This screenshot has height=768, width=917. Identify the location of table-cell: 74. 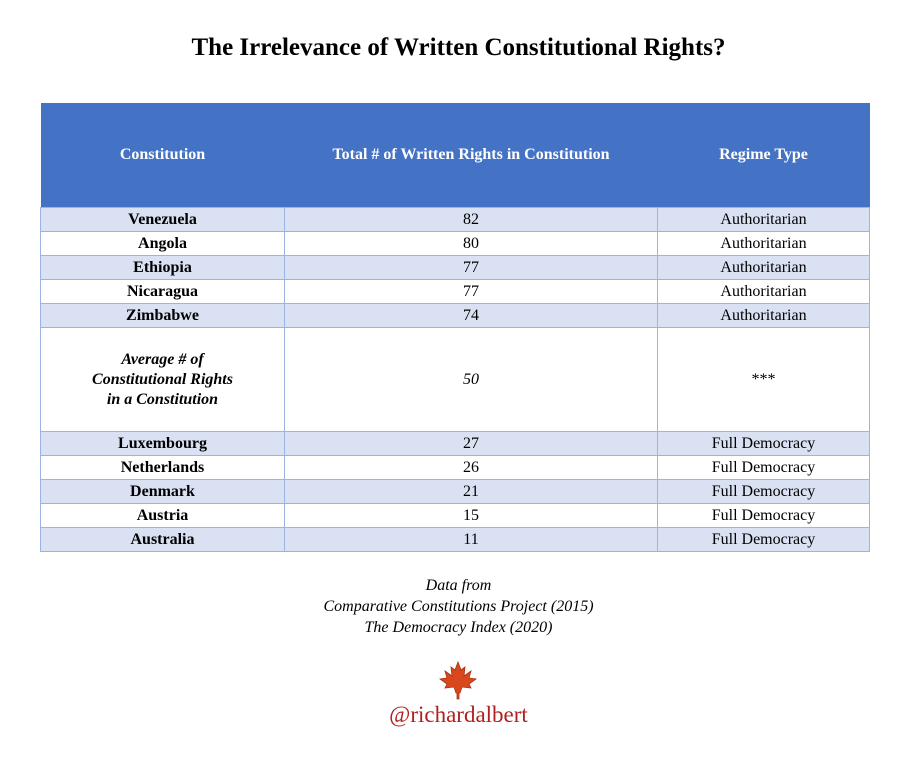
(471, 315).